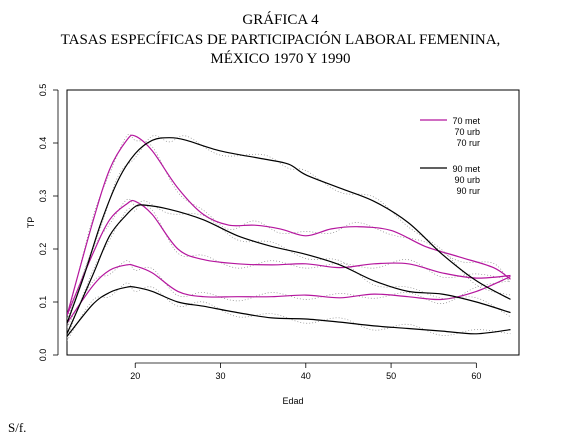  Describe the element at coordinates (468, 143) in the screenshot. I see `legend-label: 70 rur` at that location.